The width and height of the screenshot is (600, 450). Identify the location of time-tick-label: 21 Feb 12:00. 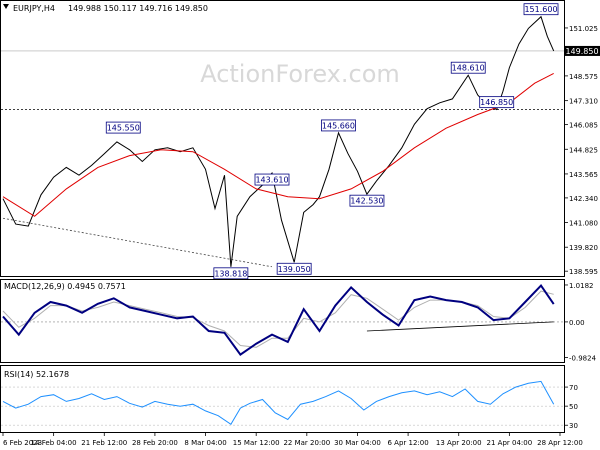
(104, 443).